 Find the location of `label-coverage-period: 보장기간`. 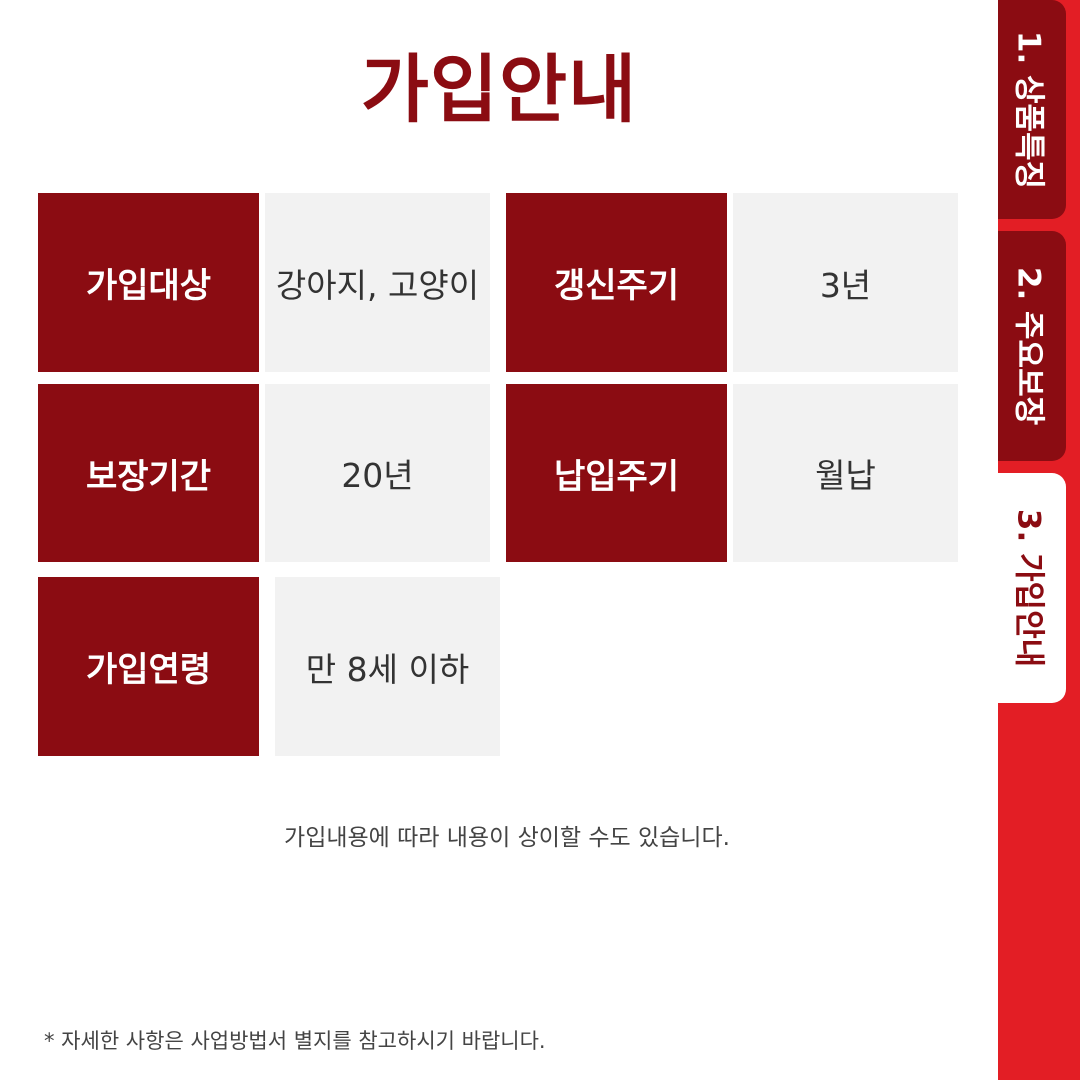

label-coverage-period: 보장기간 is located at coordinates (148, 473).